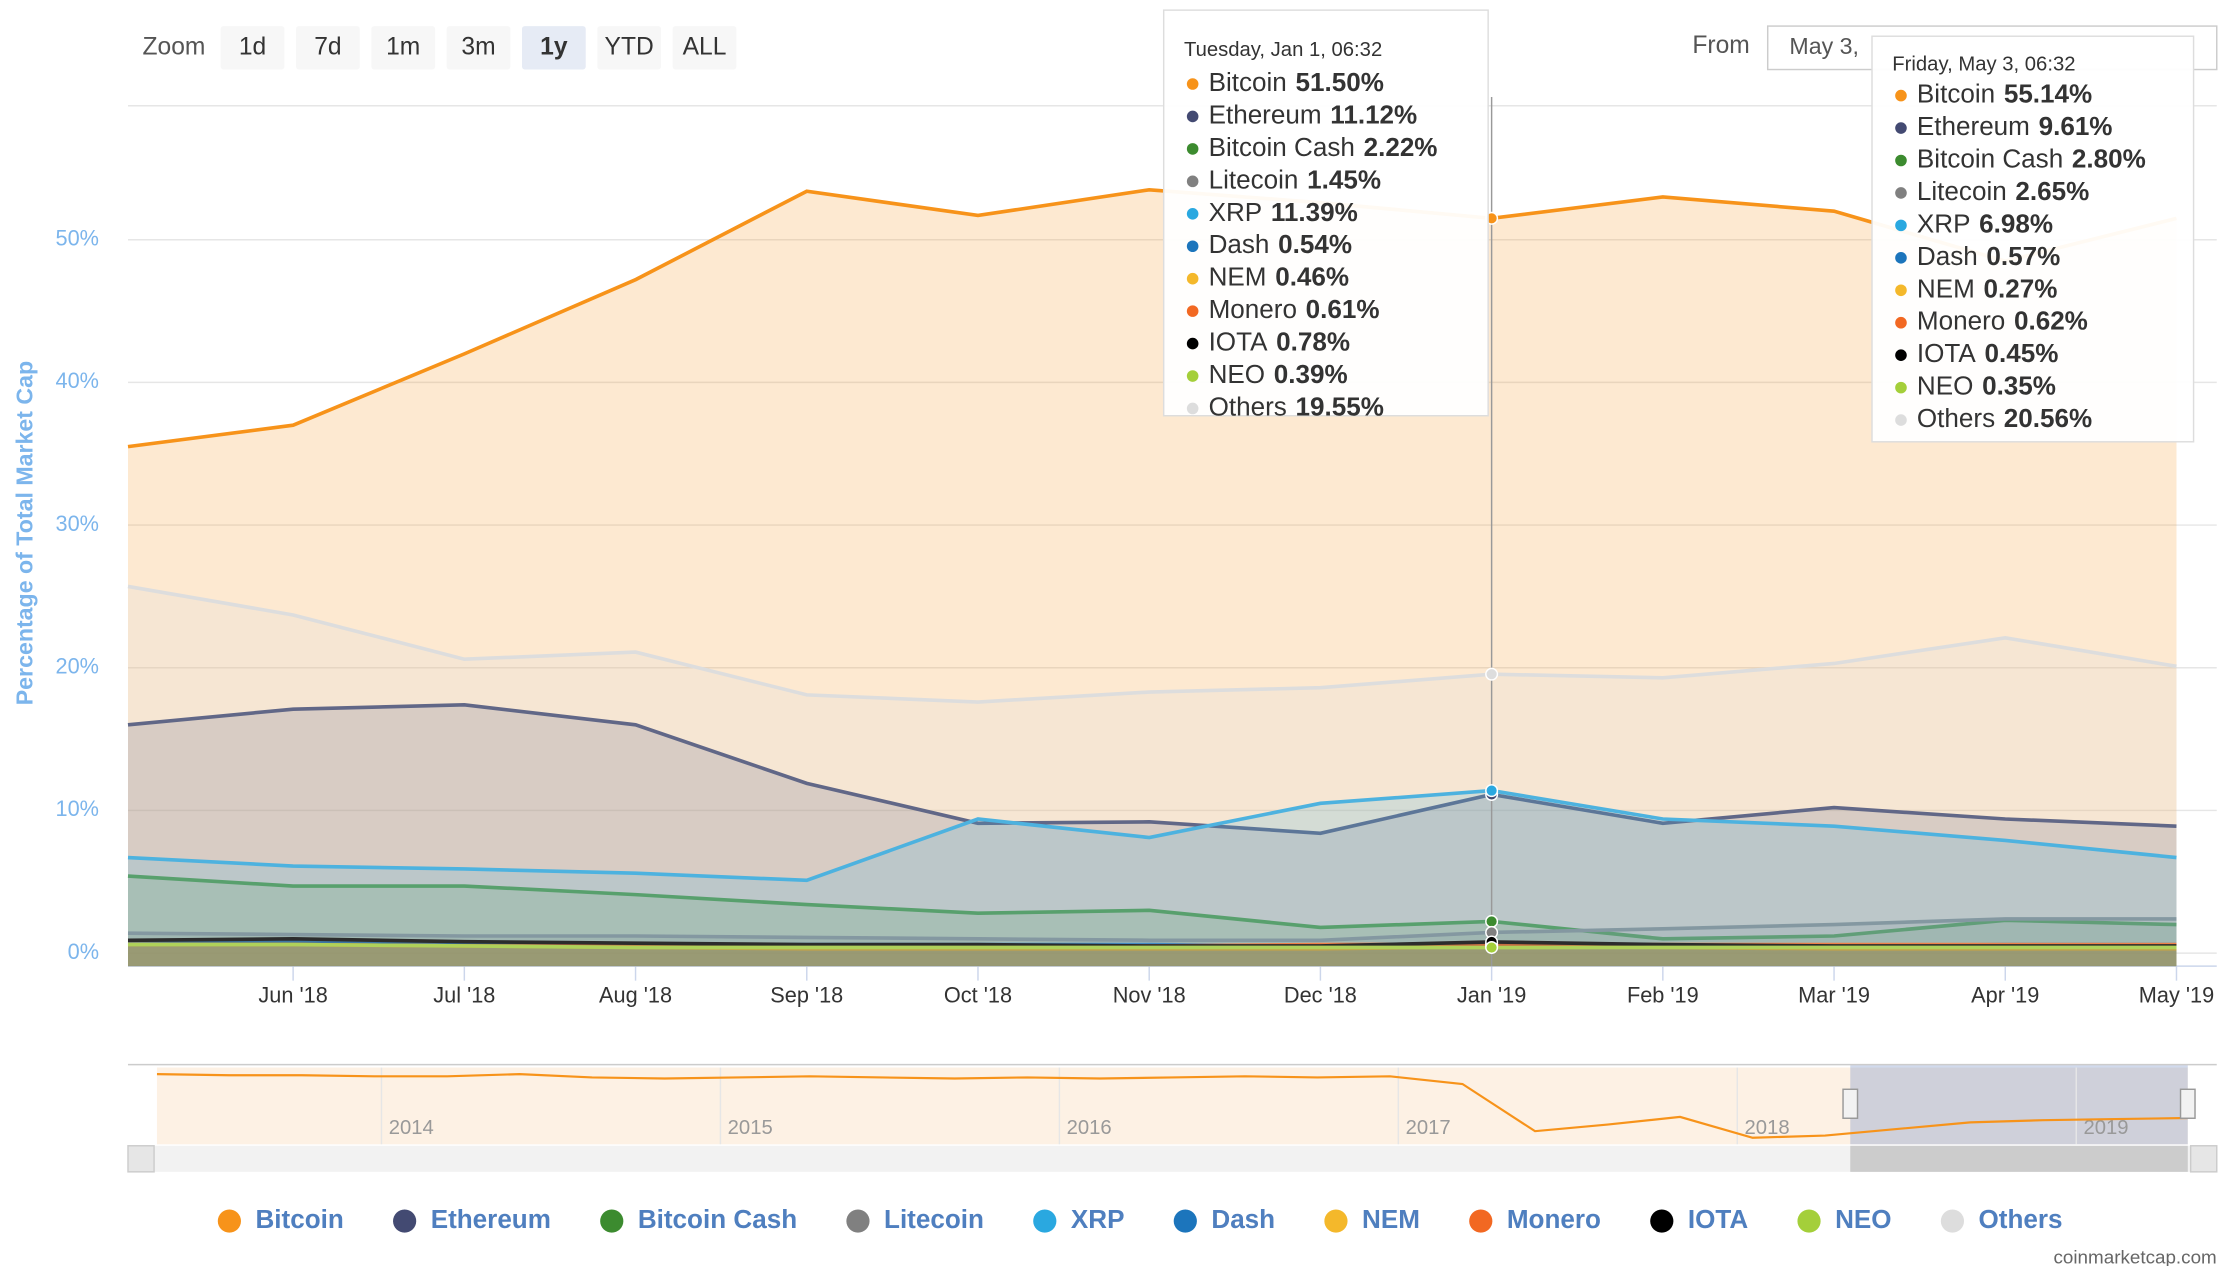  I want to click on legend-label: Ethereum, so click(491, 1219).